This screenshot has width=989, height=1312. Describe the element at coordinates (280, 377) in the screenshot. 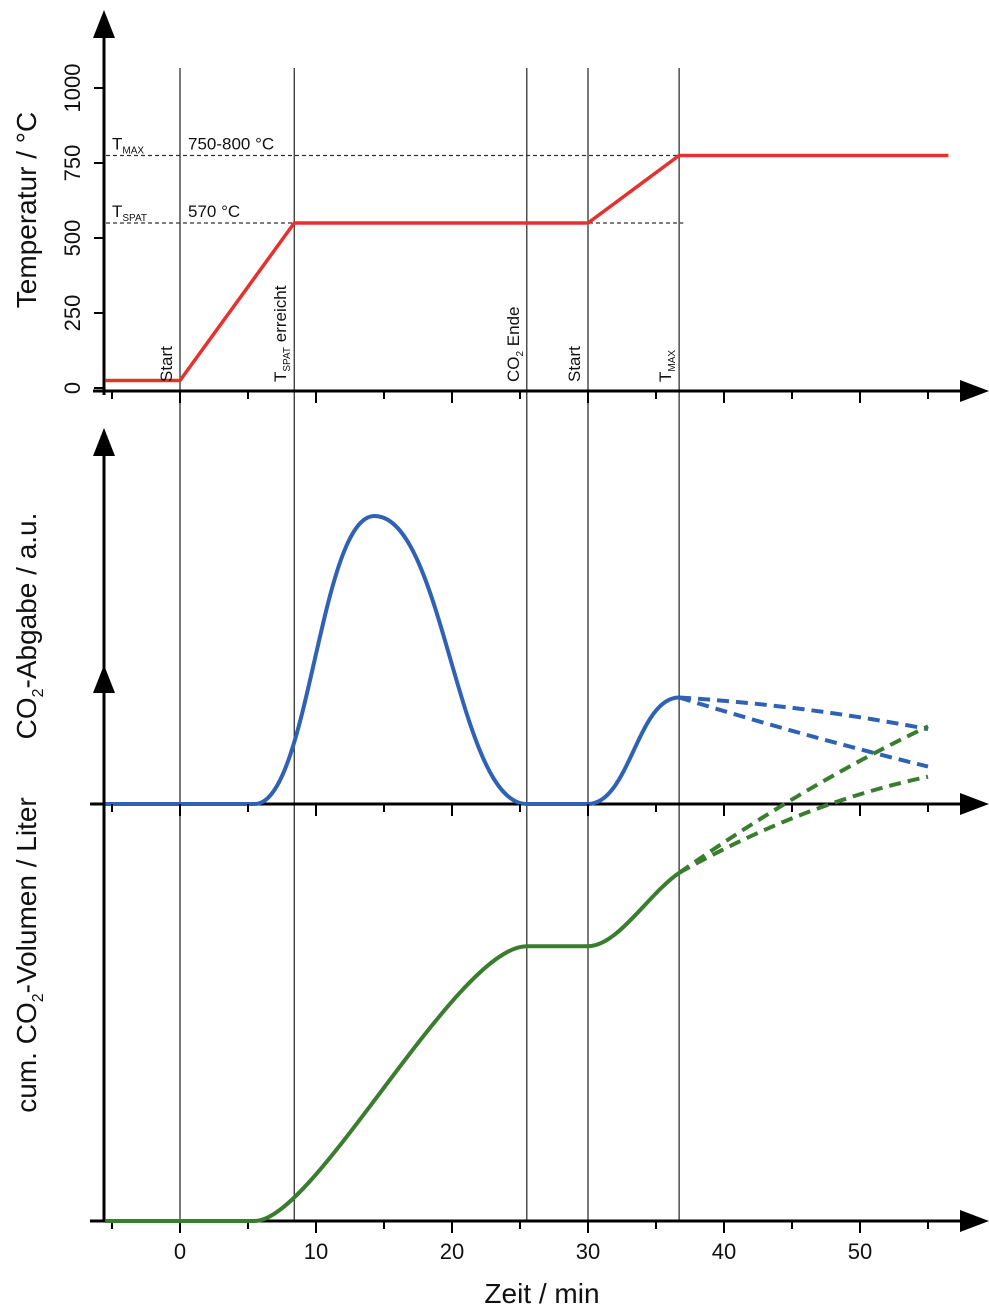

I see `event-label-main-1: T` at that location.